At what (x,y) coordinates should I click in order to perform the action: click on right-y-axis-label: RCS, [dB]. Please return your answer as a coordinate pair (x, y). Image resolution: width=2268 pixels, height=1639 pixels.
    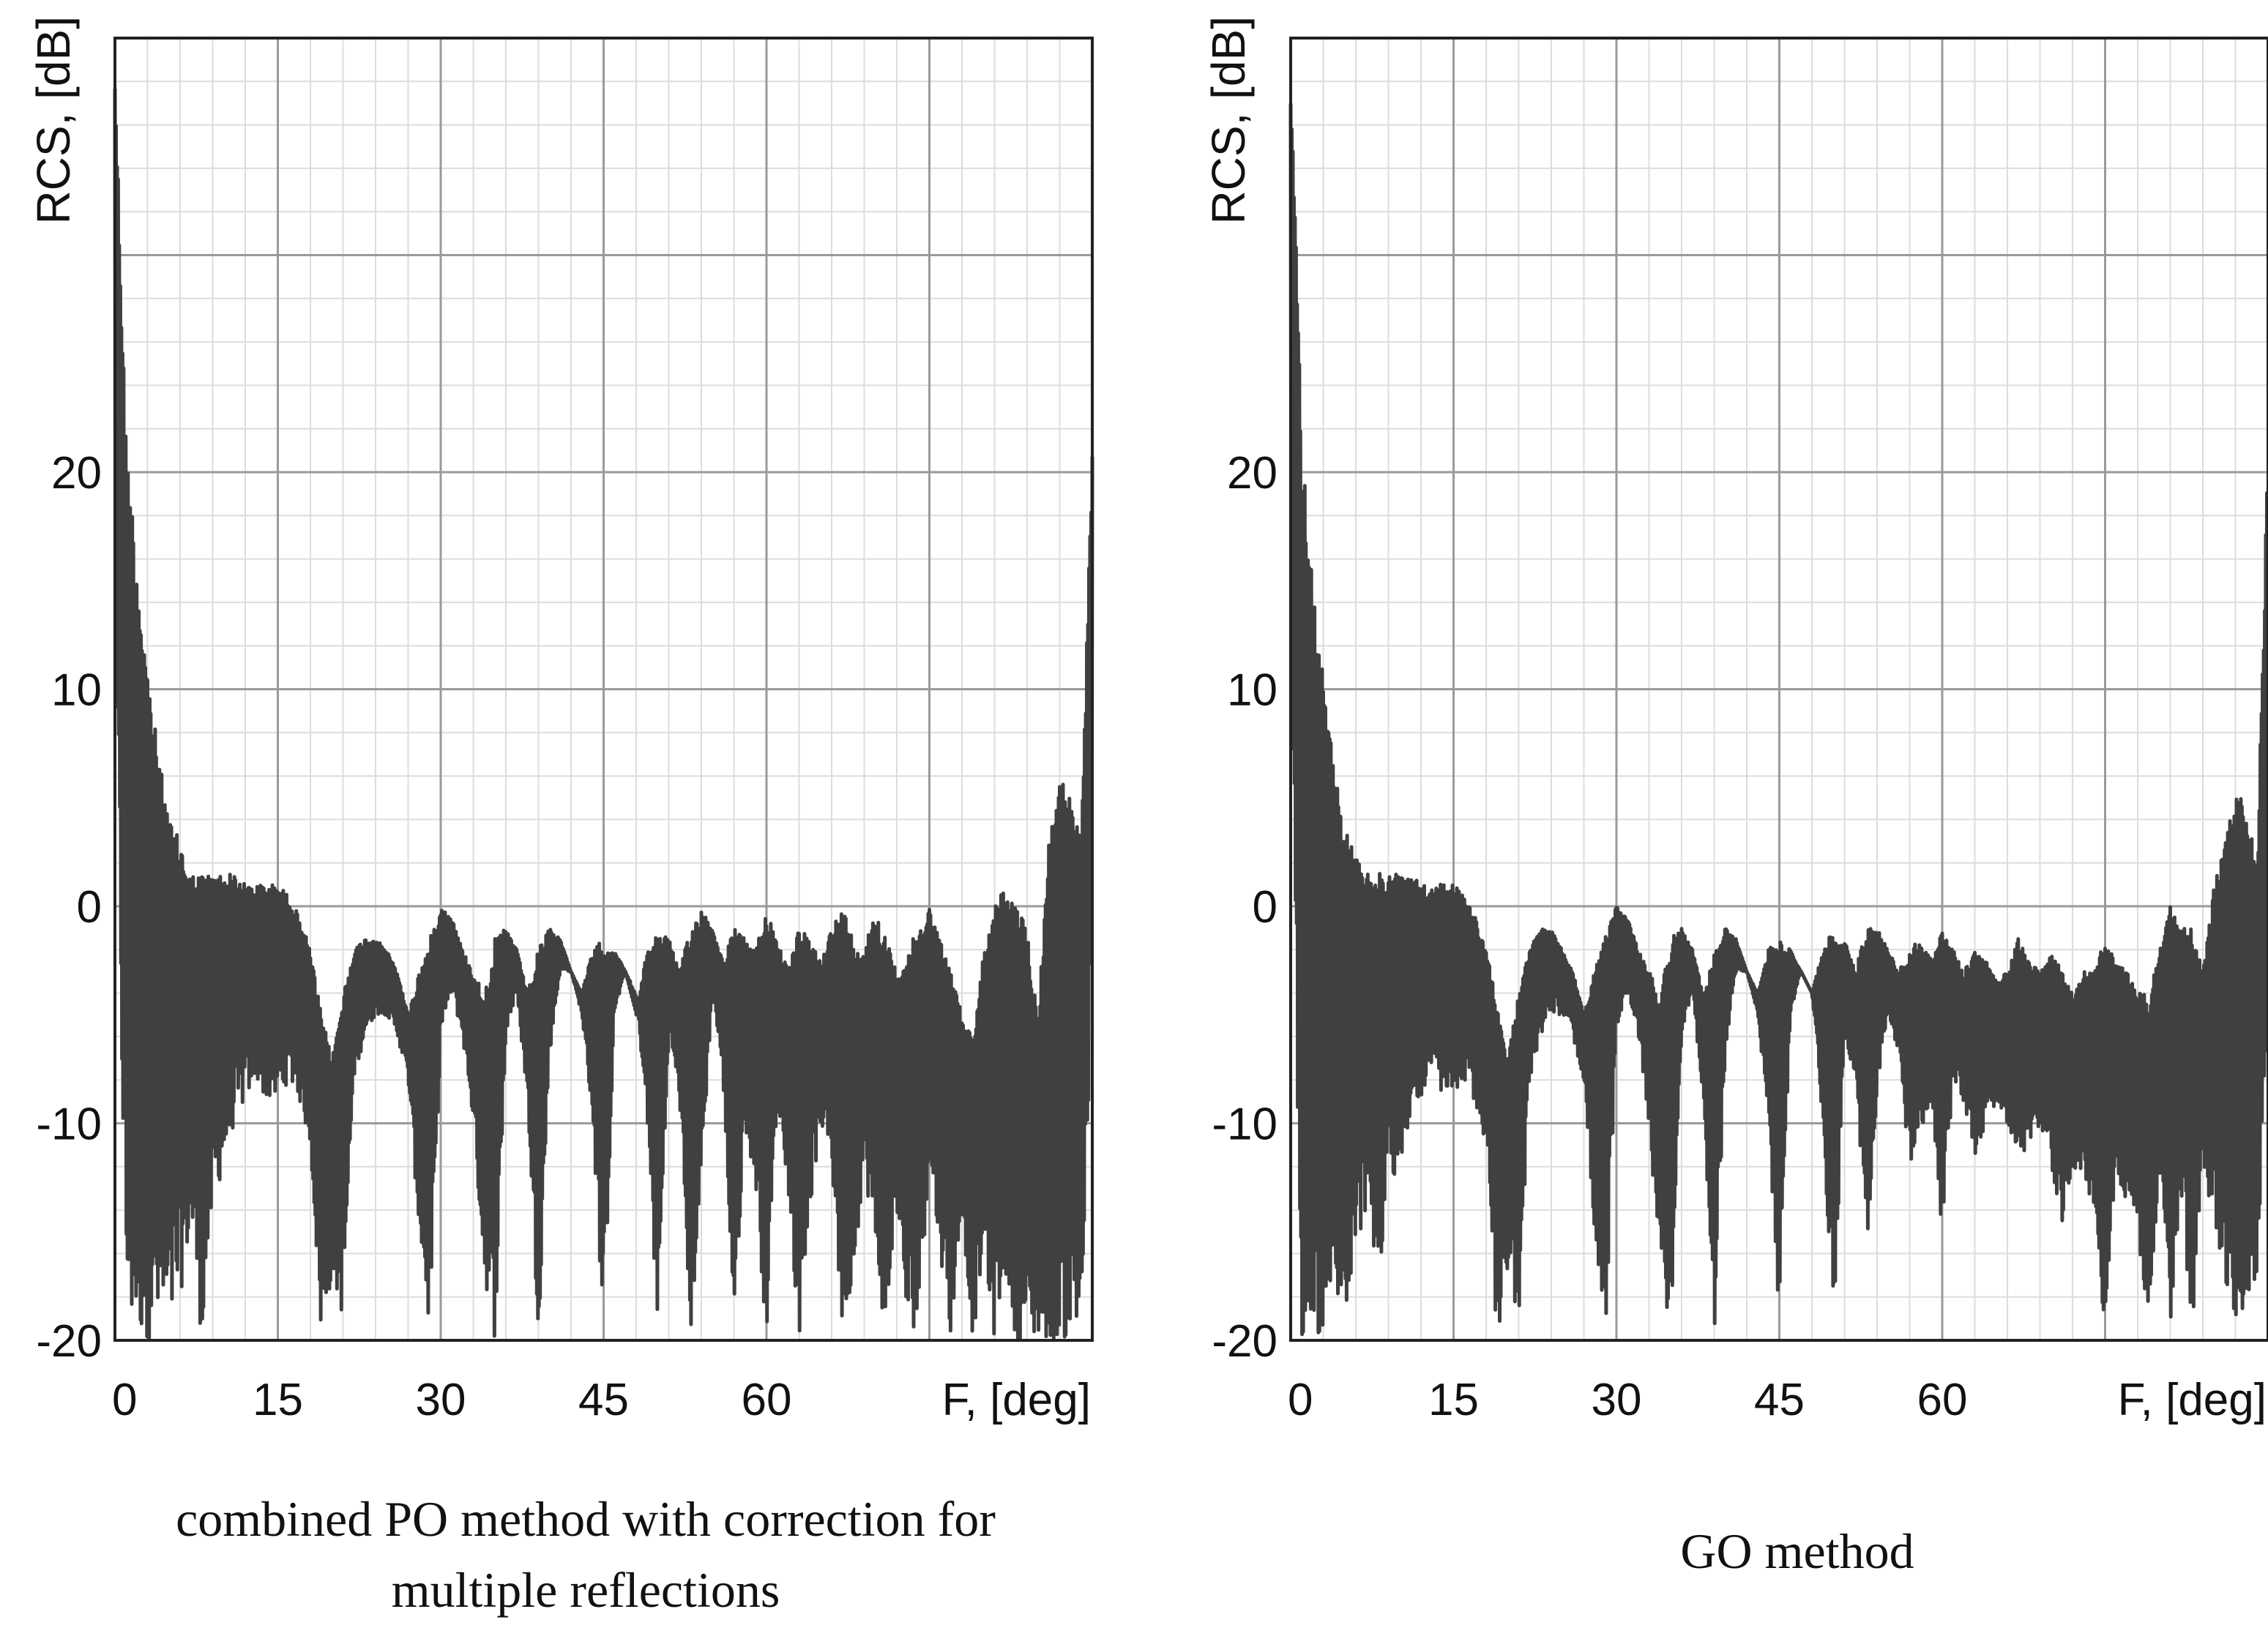
    Looking at the image, I should click on (1228, 121).